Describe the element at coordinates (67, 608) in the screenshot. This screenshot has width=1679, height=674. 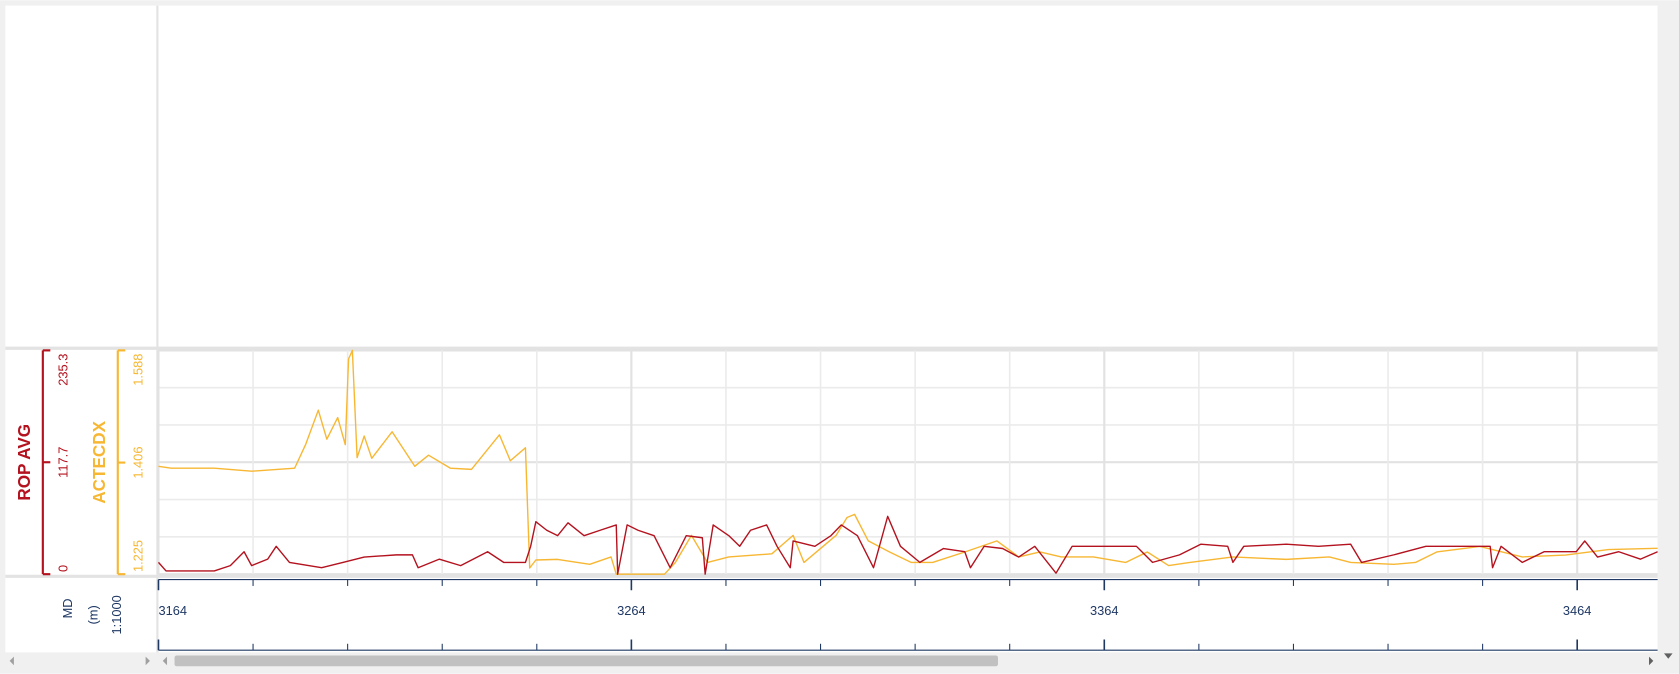
I see `x-axis-label: MD` at that location.